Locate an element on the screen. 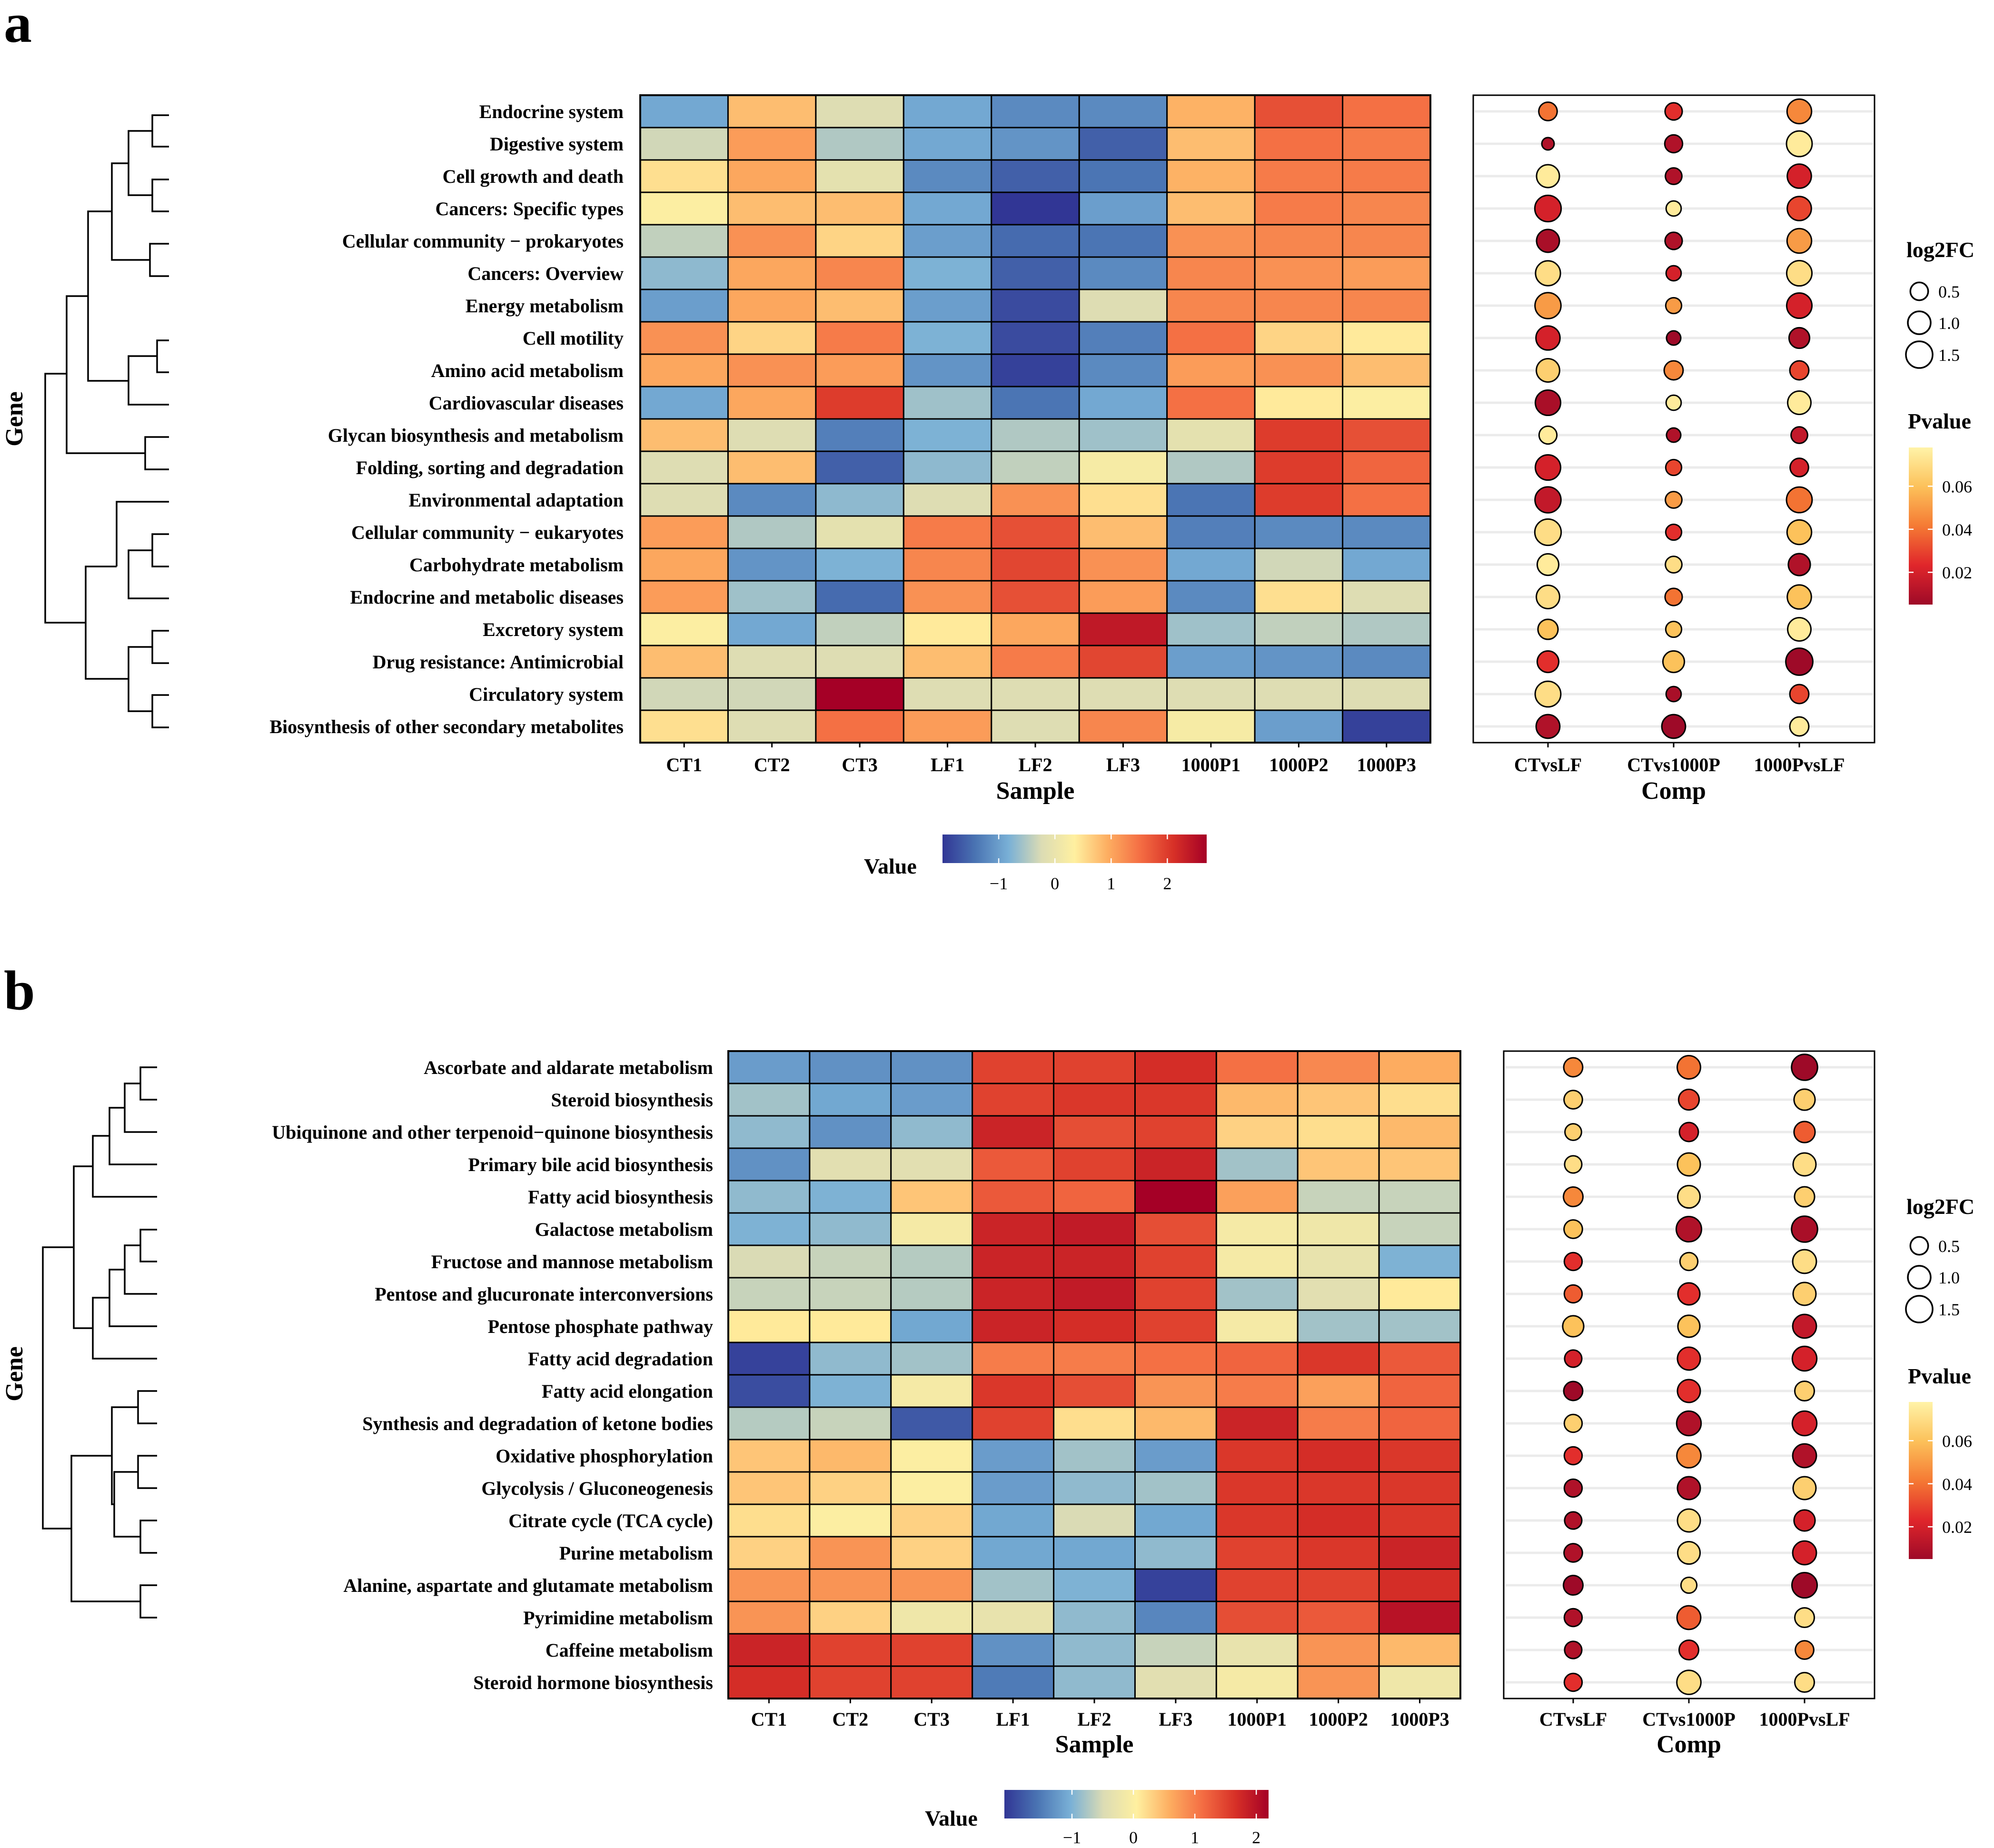 This screenshot has width=1994, height=1848. panel-a-comp-ticks: CTvsLF CTvs1000P 1000PvsLF is located at coordinates (1679, 759).